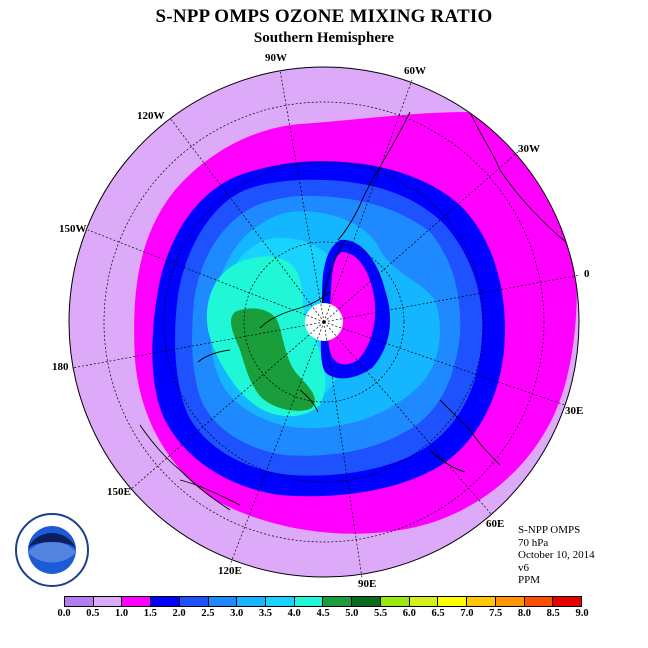  Describe the element at coordinates (151, 116) in the screenshot. I see `lon-label-120w: 120W` at that location.